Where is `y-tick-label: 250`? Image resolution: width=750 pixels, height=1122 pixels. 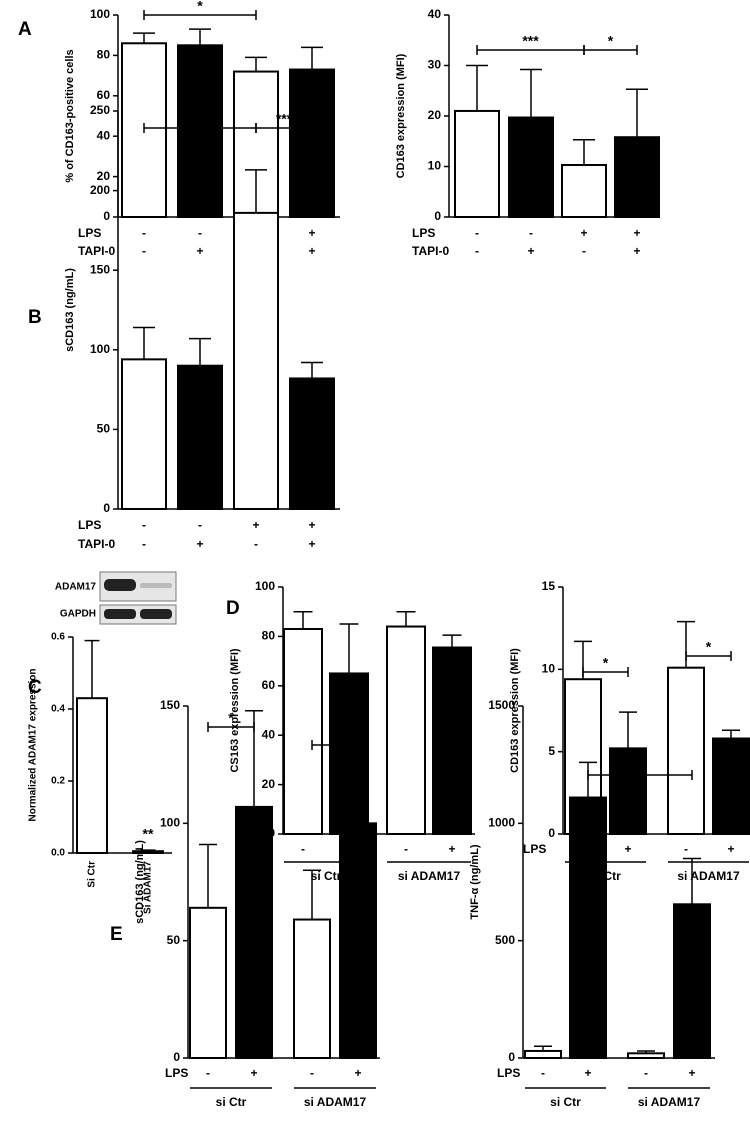 y-tick-label: 250 is located at coordinates (100, 110).